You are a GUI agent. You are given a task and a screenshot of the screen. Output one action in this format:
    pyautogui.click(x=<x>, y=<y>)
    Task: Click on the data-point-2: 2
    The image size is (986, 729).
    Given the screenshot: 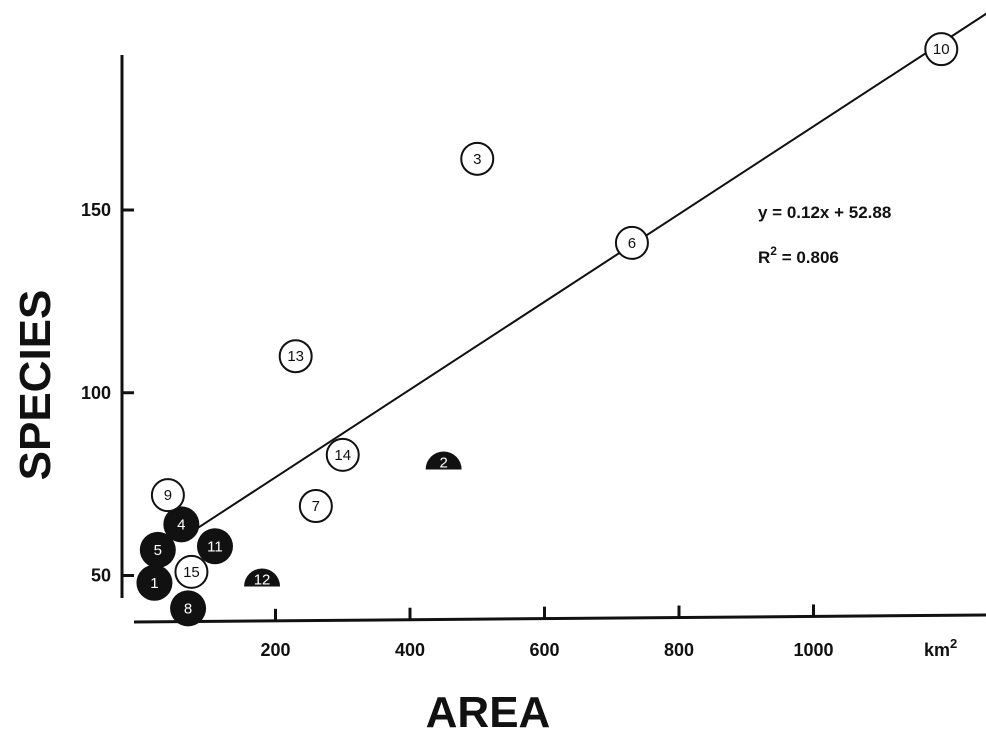 What is the action you would take?
    pyautogui.click(x=443, y=461)
    